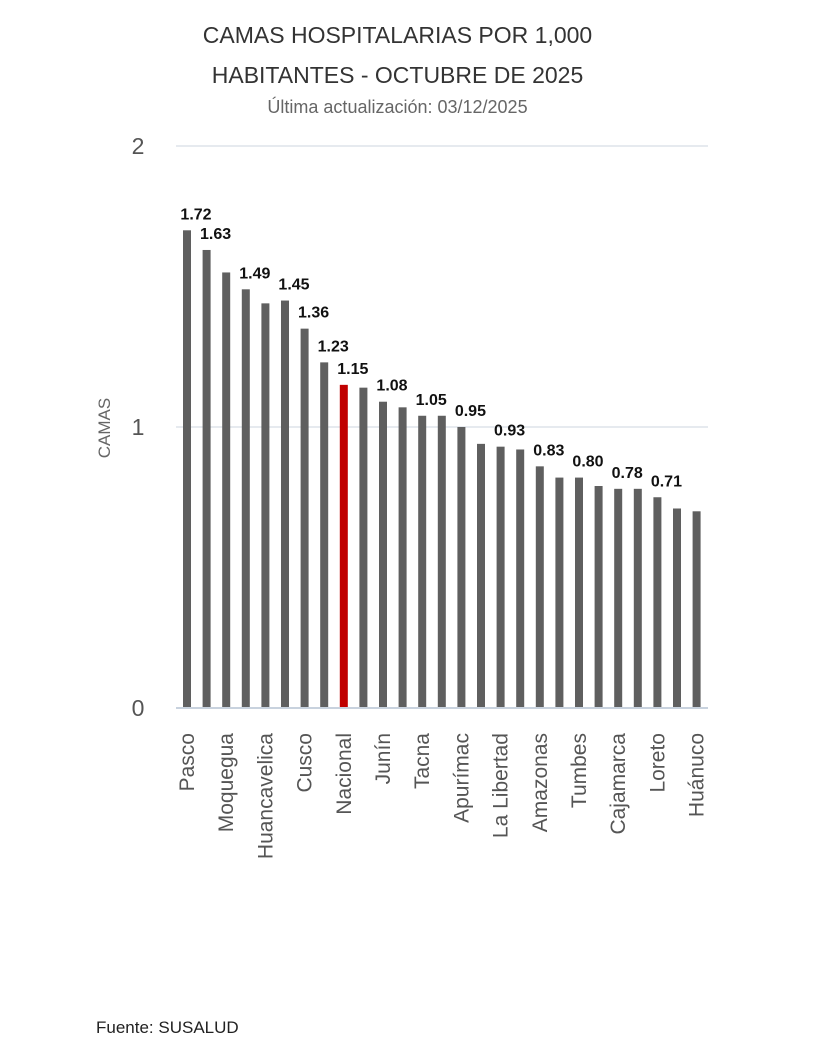 Image resolution: width=815 pixels, height=1052 pixels. I want to click on data-label-7: 1.23, so click(333, 346).